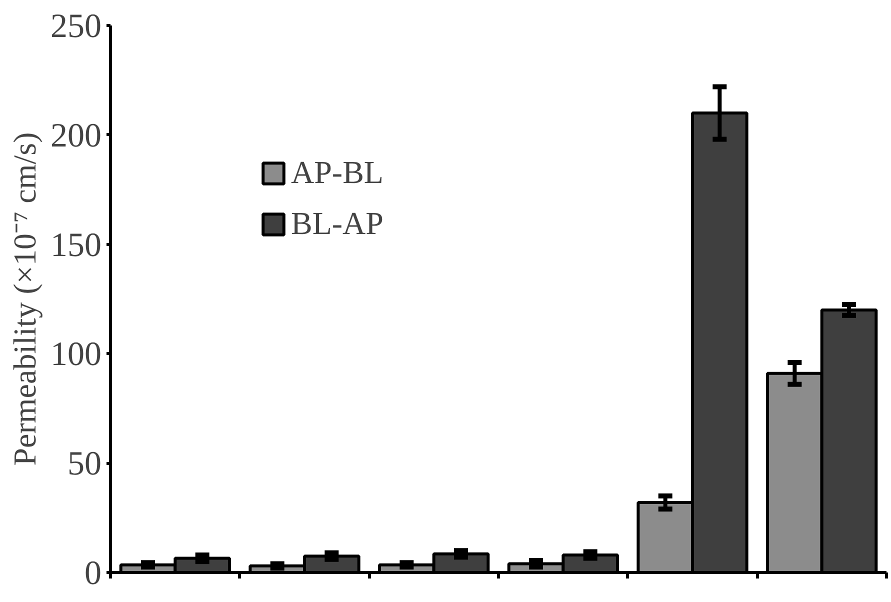 The width and height of the screenshot is (891, 602). What do you see at coordinates (76, 135) in the screenshot?
I see `y-tick-label: 200` at bounding box center [76, 135].